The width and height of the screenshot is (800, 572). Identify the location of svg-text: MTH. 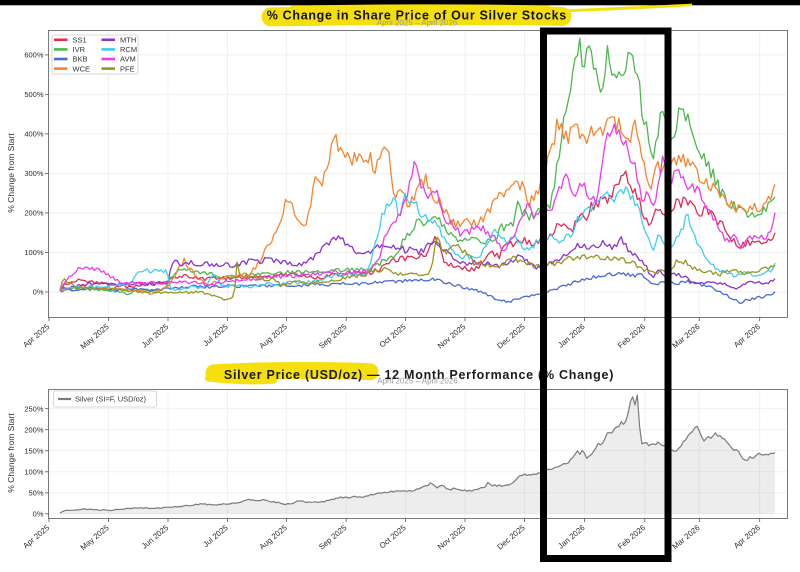
(128, 40).